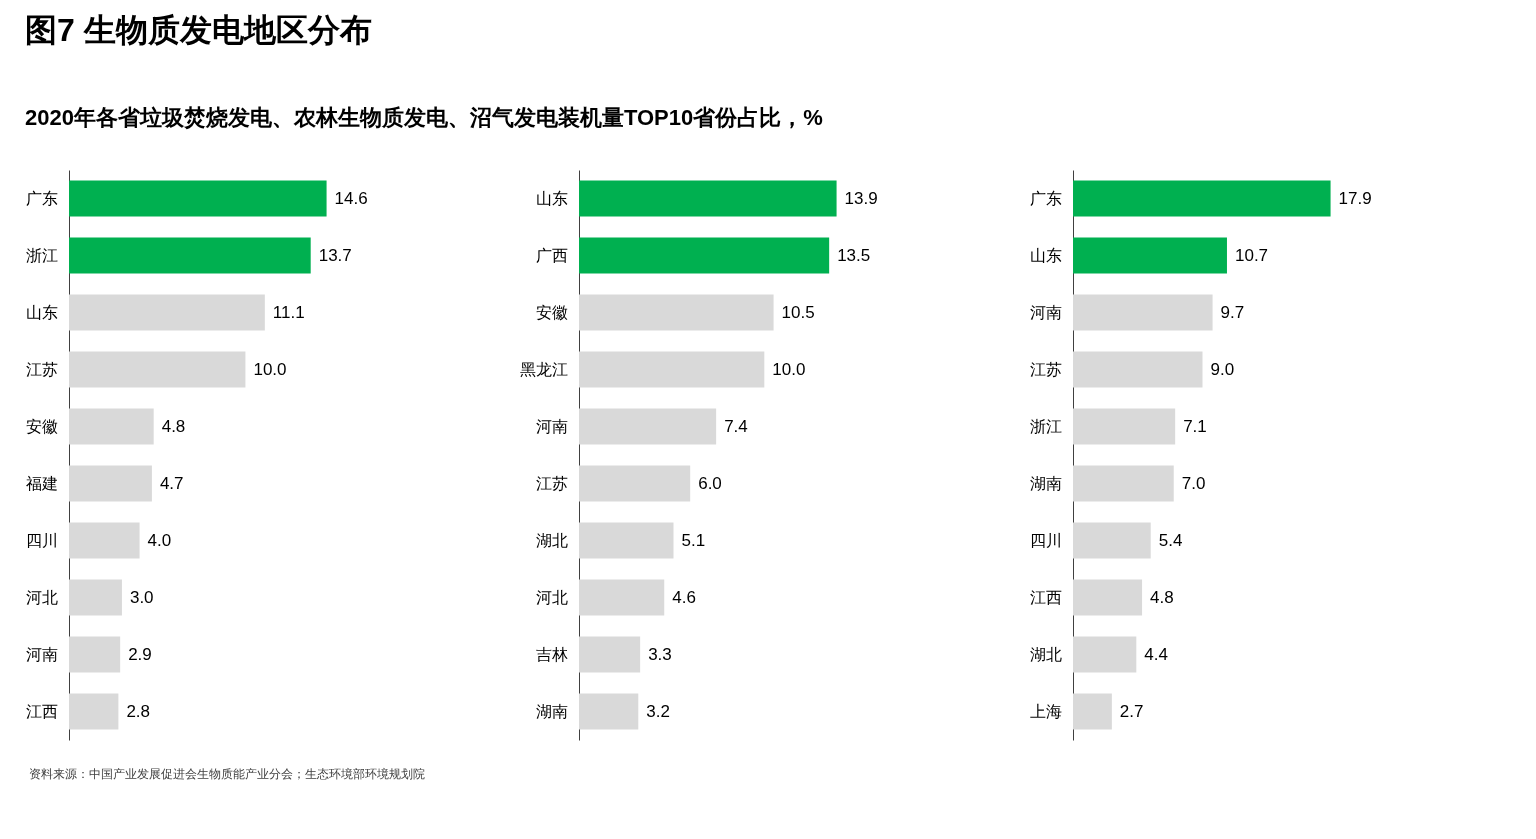  I want to click on data-label: 4.0, so click(159, 540).